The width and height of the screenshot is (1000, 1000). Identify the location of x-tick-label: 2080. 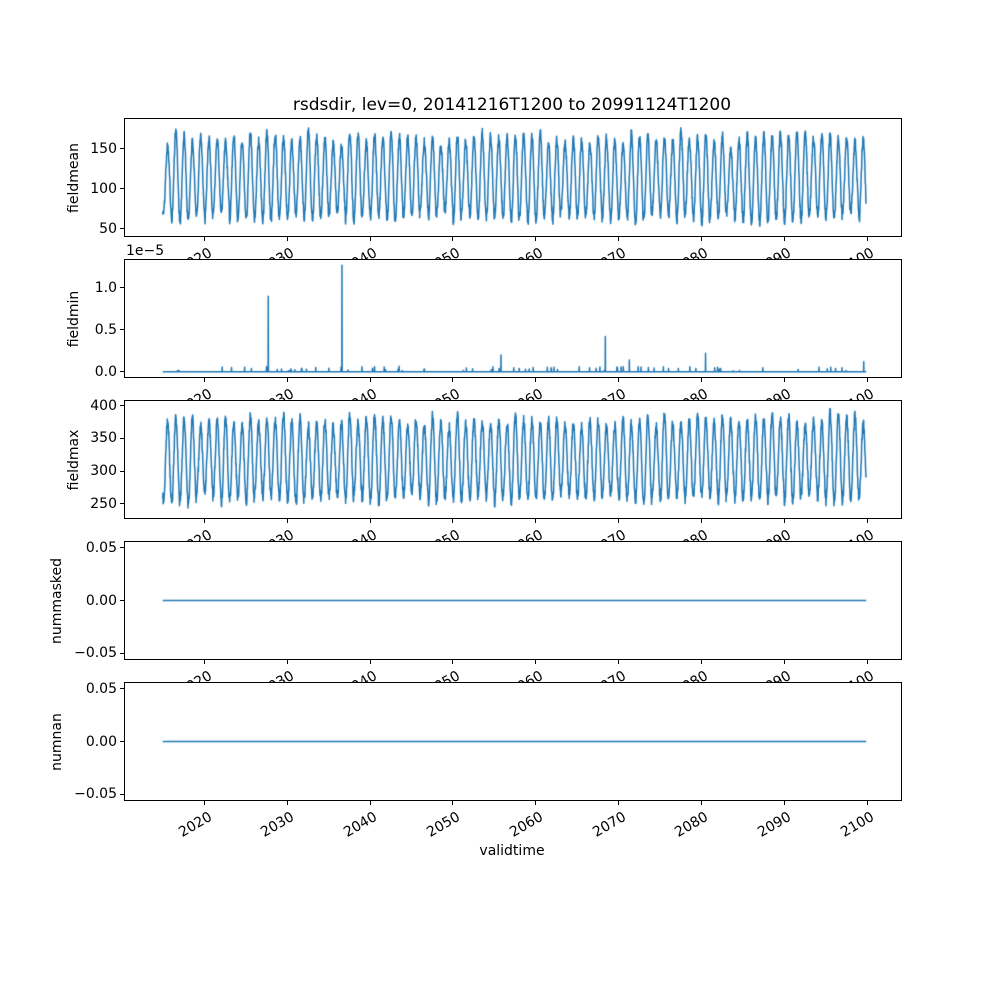
(692, 825).